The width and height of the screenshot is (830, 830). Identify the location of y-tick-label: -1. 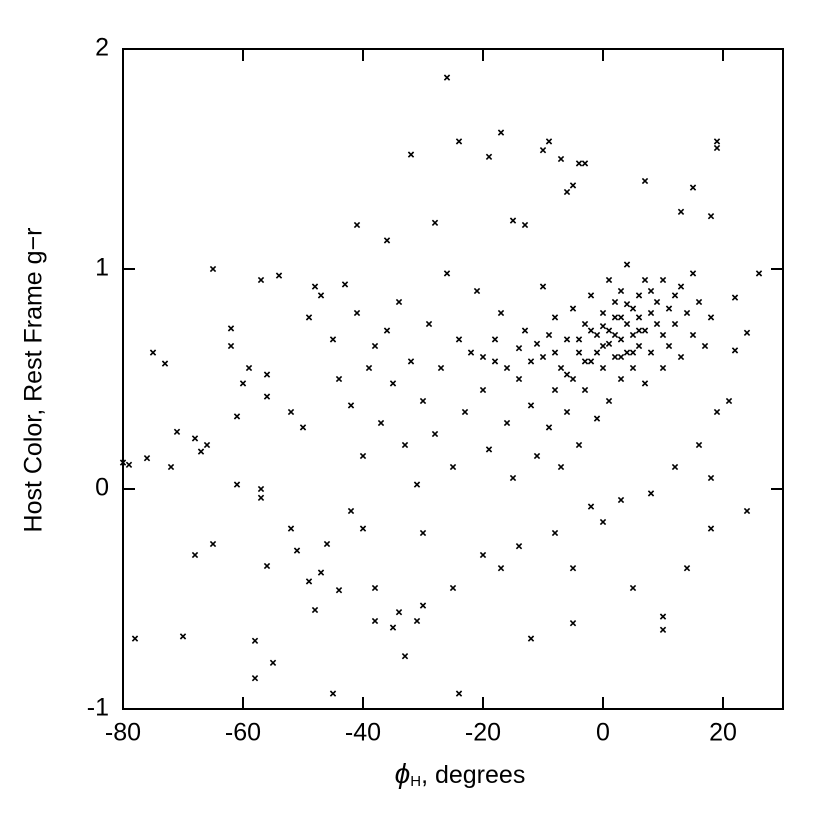
(98, 708).